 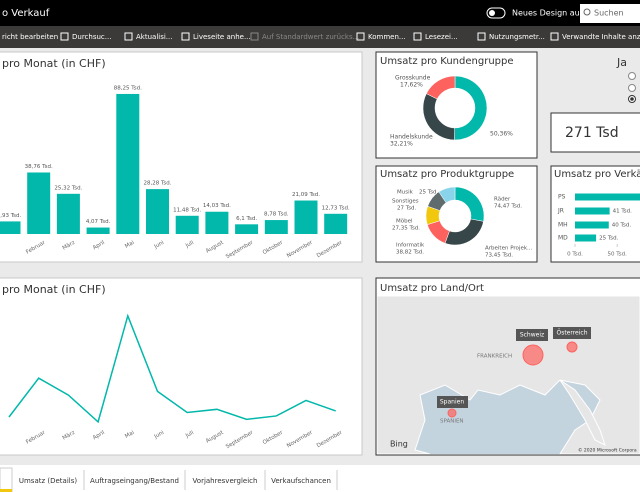 What do you see at coordinates (502, 200) in the screenshot?
I see `category-label: Räder` at bounding box center [502, 200].